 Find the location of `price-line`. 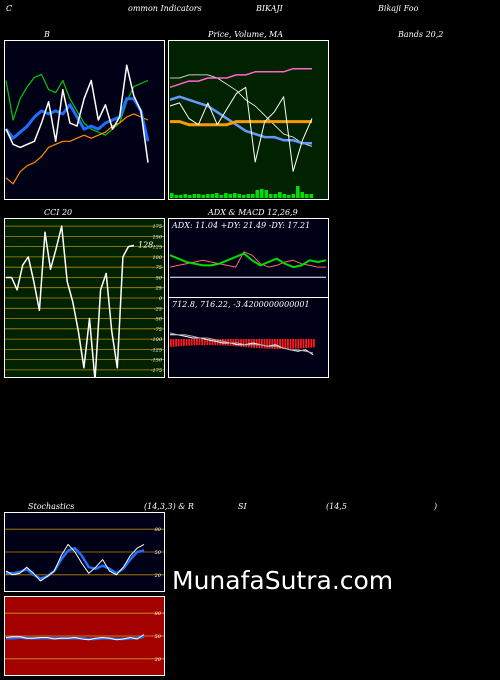

price-line is located at coordinates (241, 129).